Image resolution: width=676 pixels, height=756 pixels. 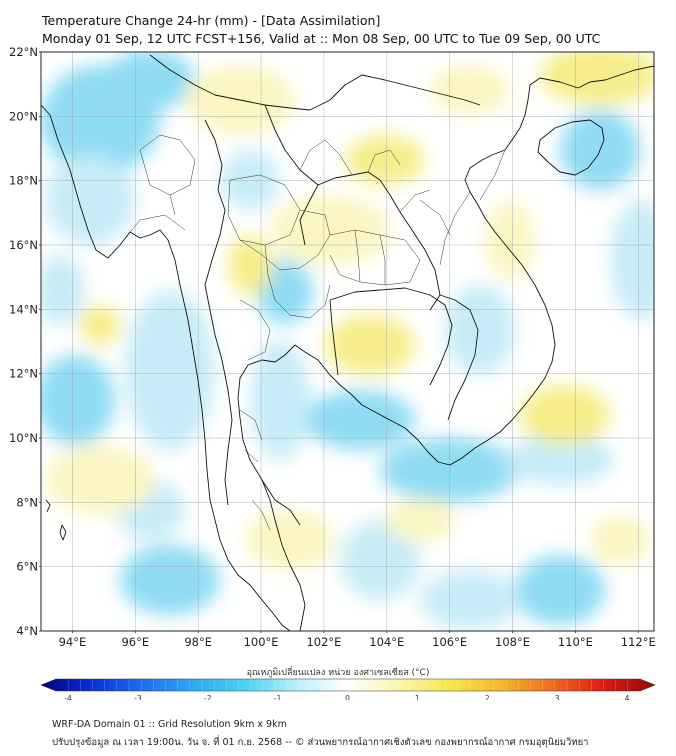 I want to click on gulf-west-coast, so click(x=289, y=487).